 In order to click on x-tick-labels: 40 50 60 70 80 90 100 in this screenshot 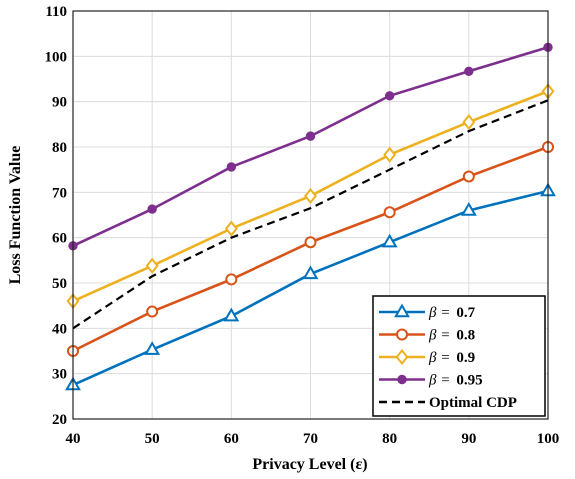, I will do `click(313, 439)`.